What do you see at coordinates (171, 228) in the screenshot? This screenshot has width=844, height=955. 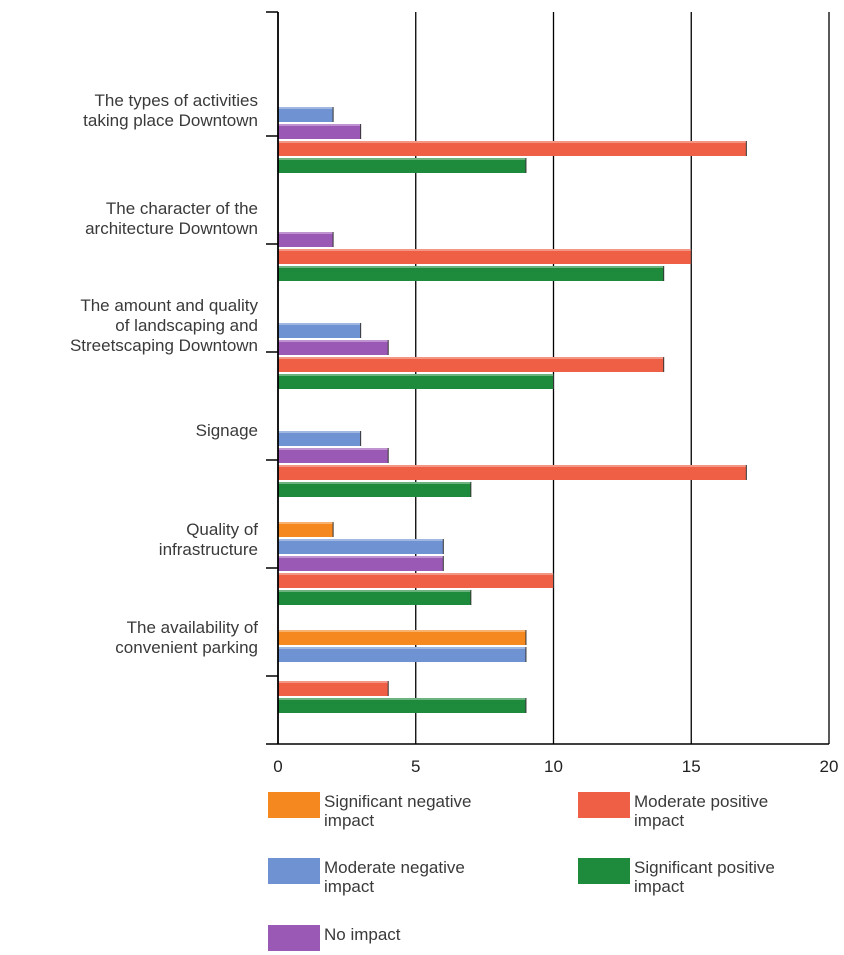 I see `y-category-label: architecture Downtown` at bounding box center [171, 228].